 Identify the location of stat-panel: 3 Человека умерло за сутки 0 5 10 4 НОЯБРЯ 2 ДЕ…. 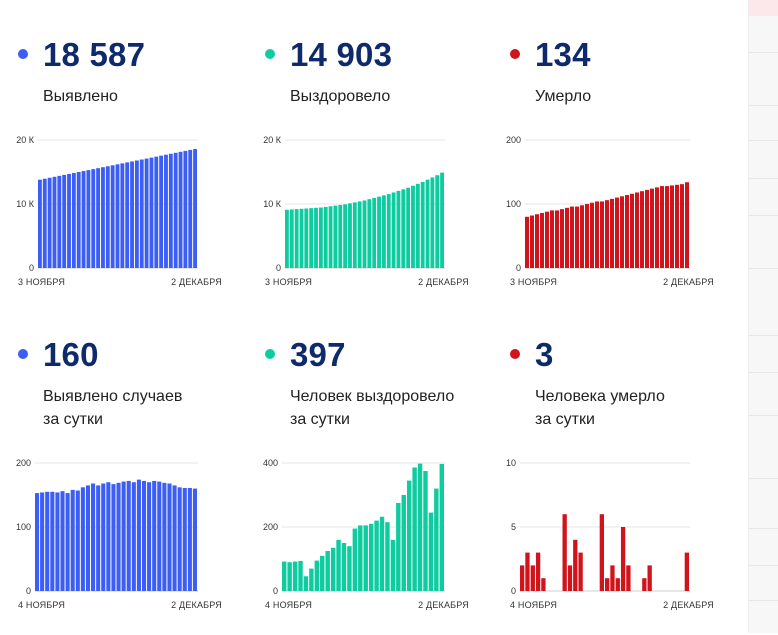
(628, 485).